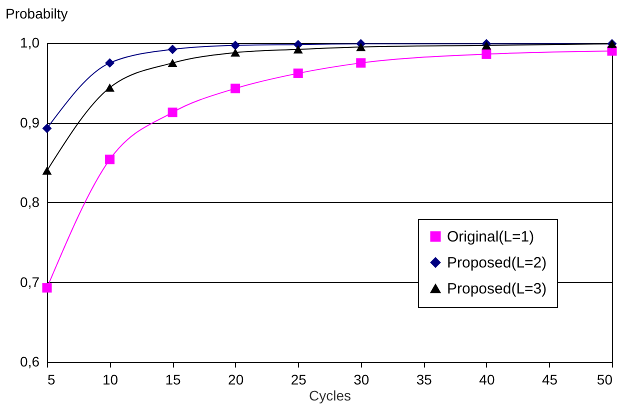 This screenshot has height=419, width=621. I want to click on y-axis-title: Probabilty, so click(37, 14).